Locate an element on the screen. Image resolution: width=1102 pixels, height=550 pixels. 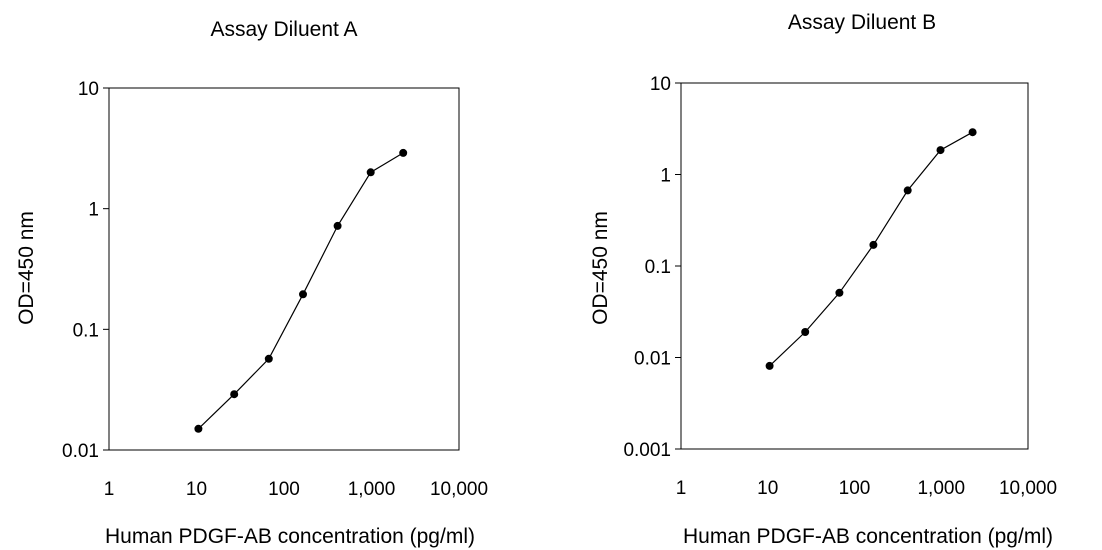
chart-title: Assay Diluent A is located at coordinates (283, 29).